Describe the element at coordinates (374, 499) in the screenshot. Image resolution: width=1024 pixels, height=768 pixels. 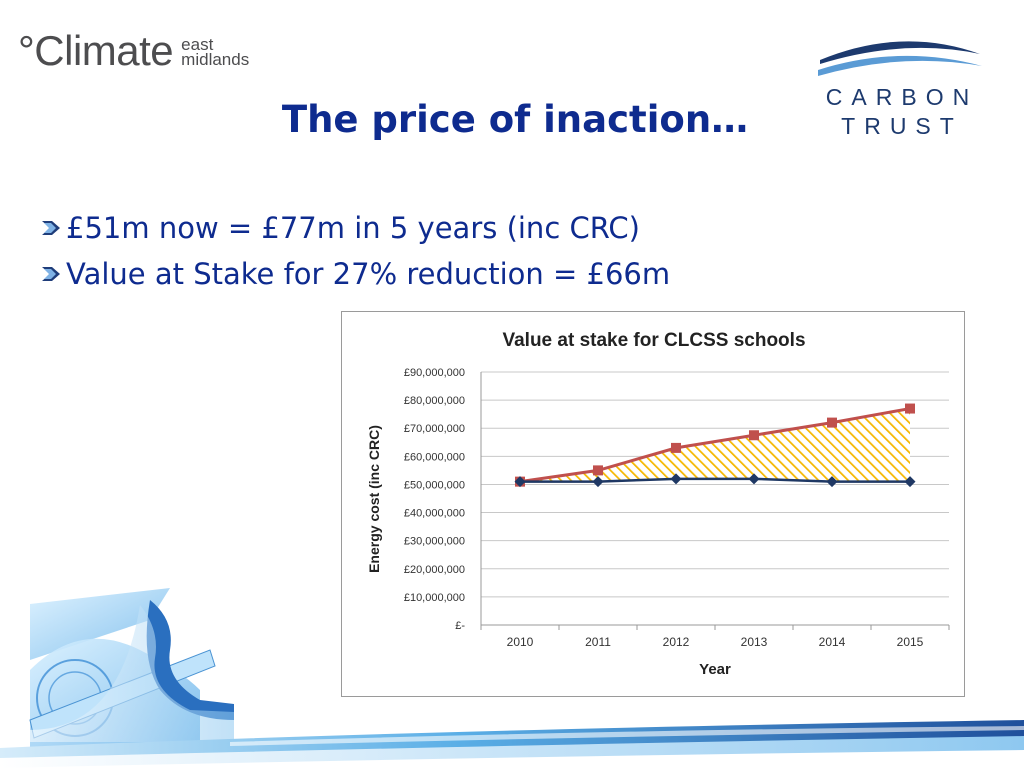
I see `chart-y-axis-label: Energy cost (inc CRC)` at that location.